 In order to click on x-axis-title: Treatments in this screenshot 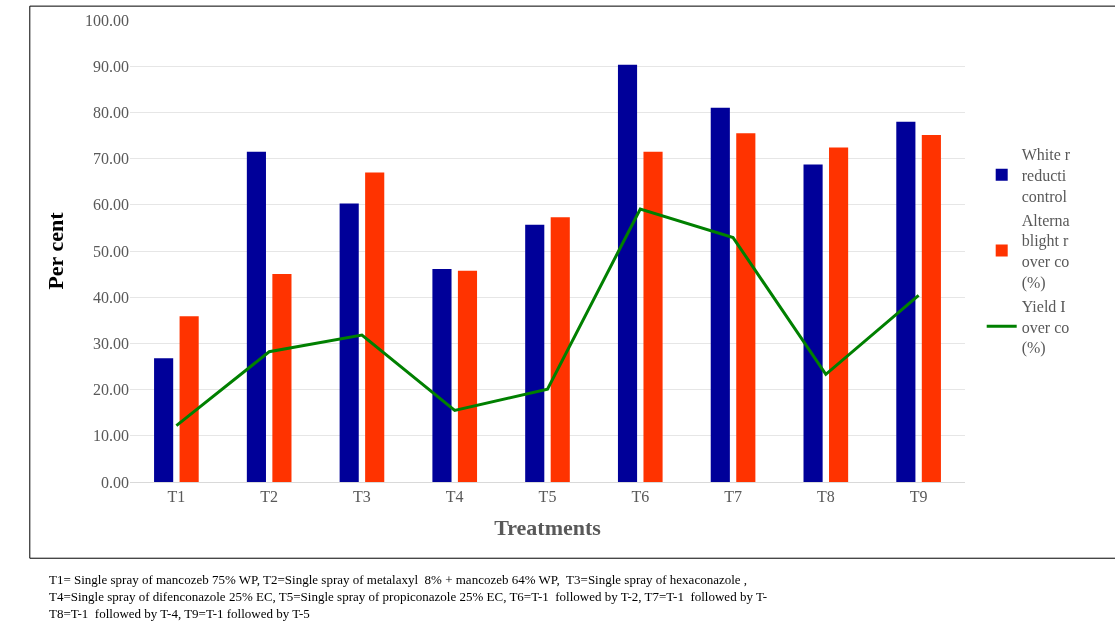, I will do `click(548, 528)`.